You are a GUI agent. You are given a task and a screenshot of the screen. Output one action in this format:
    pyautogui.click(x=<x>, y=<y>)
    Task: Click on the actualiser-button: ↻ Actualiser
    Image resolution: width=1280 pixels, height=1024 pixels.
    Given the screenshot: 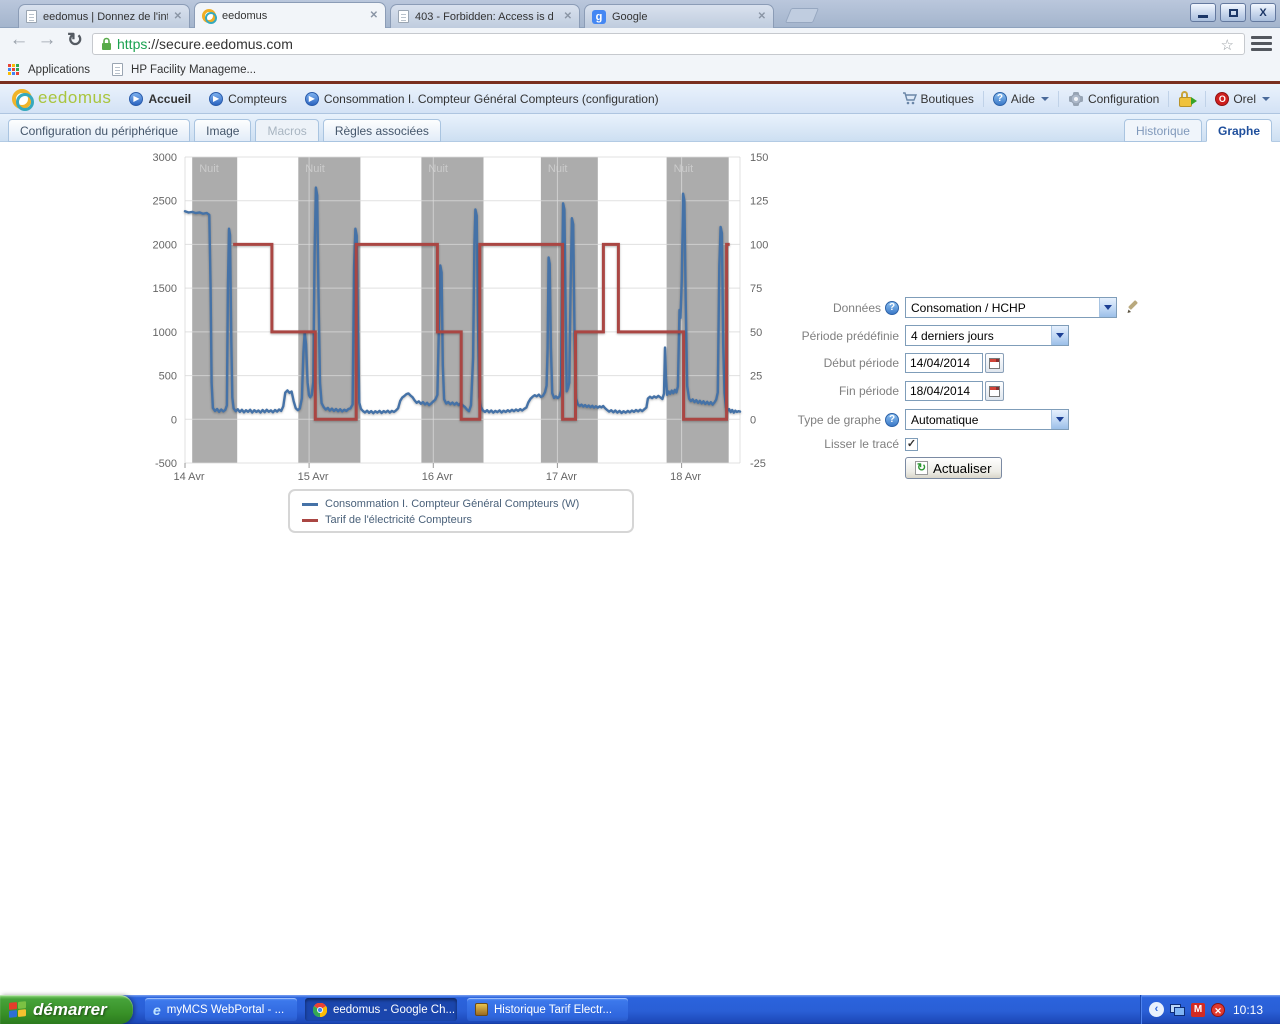 What is the action you would take?
    pyautogui.click(x=953, y=468)
    